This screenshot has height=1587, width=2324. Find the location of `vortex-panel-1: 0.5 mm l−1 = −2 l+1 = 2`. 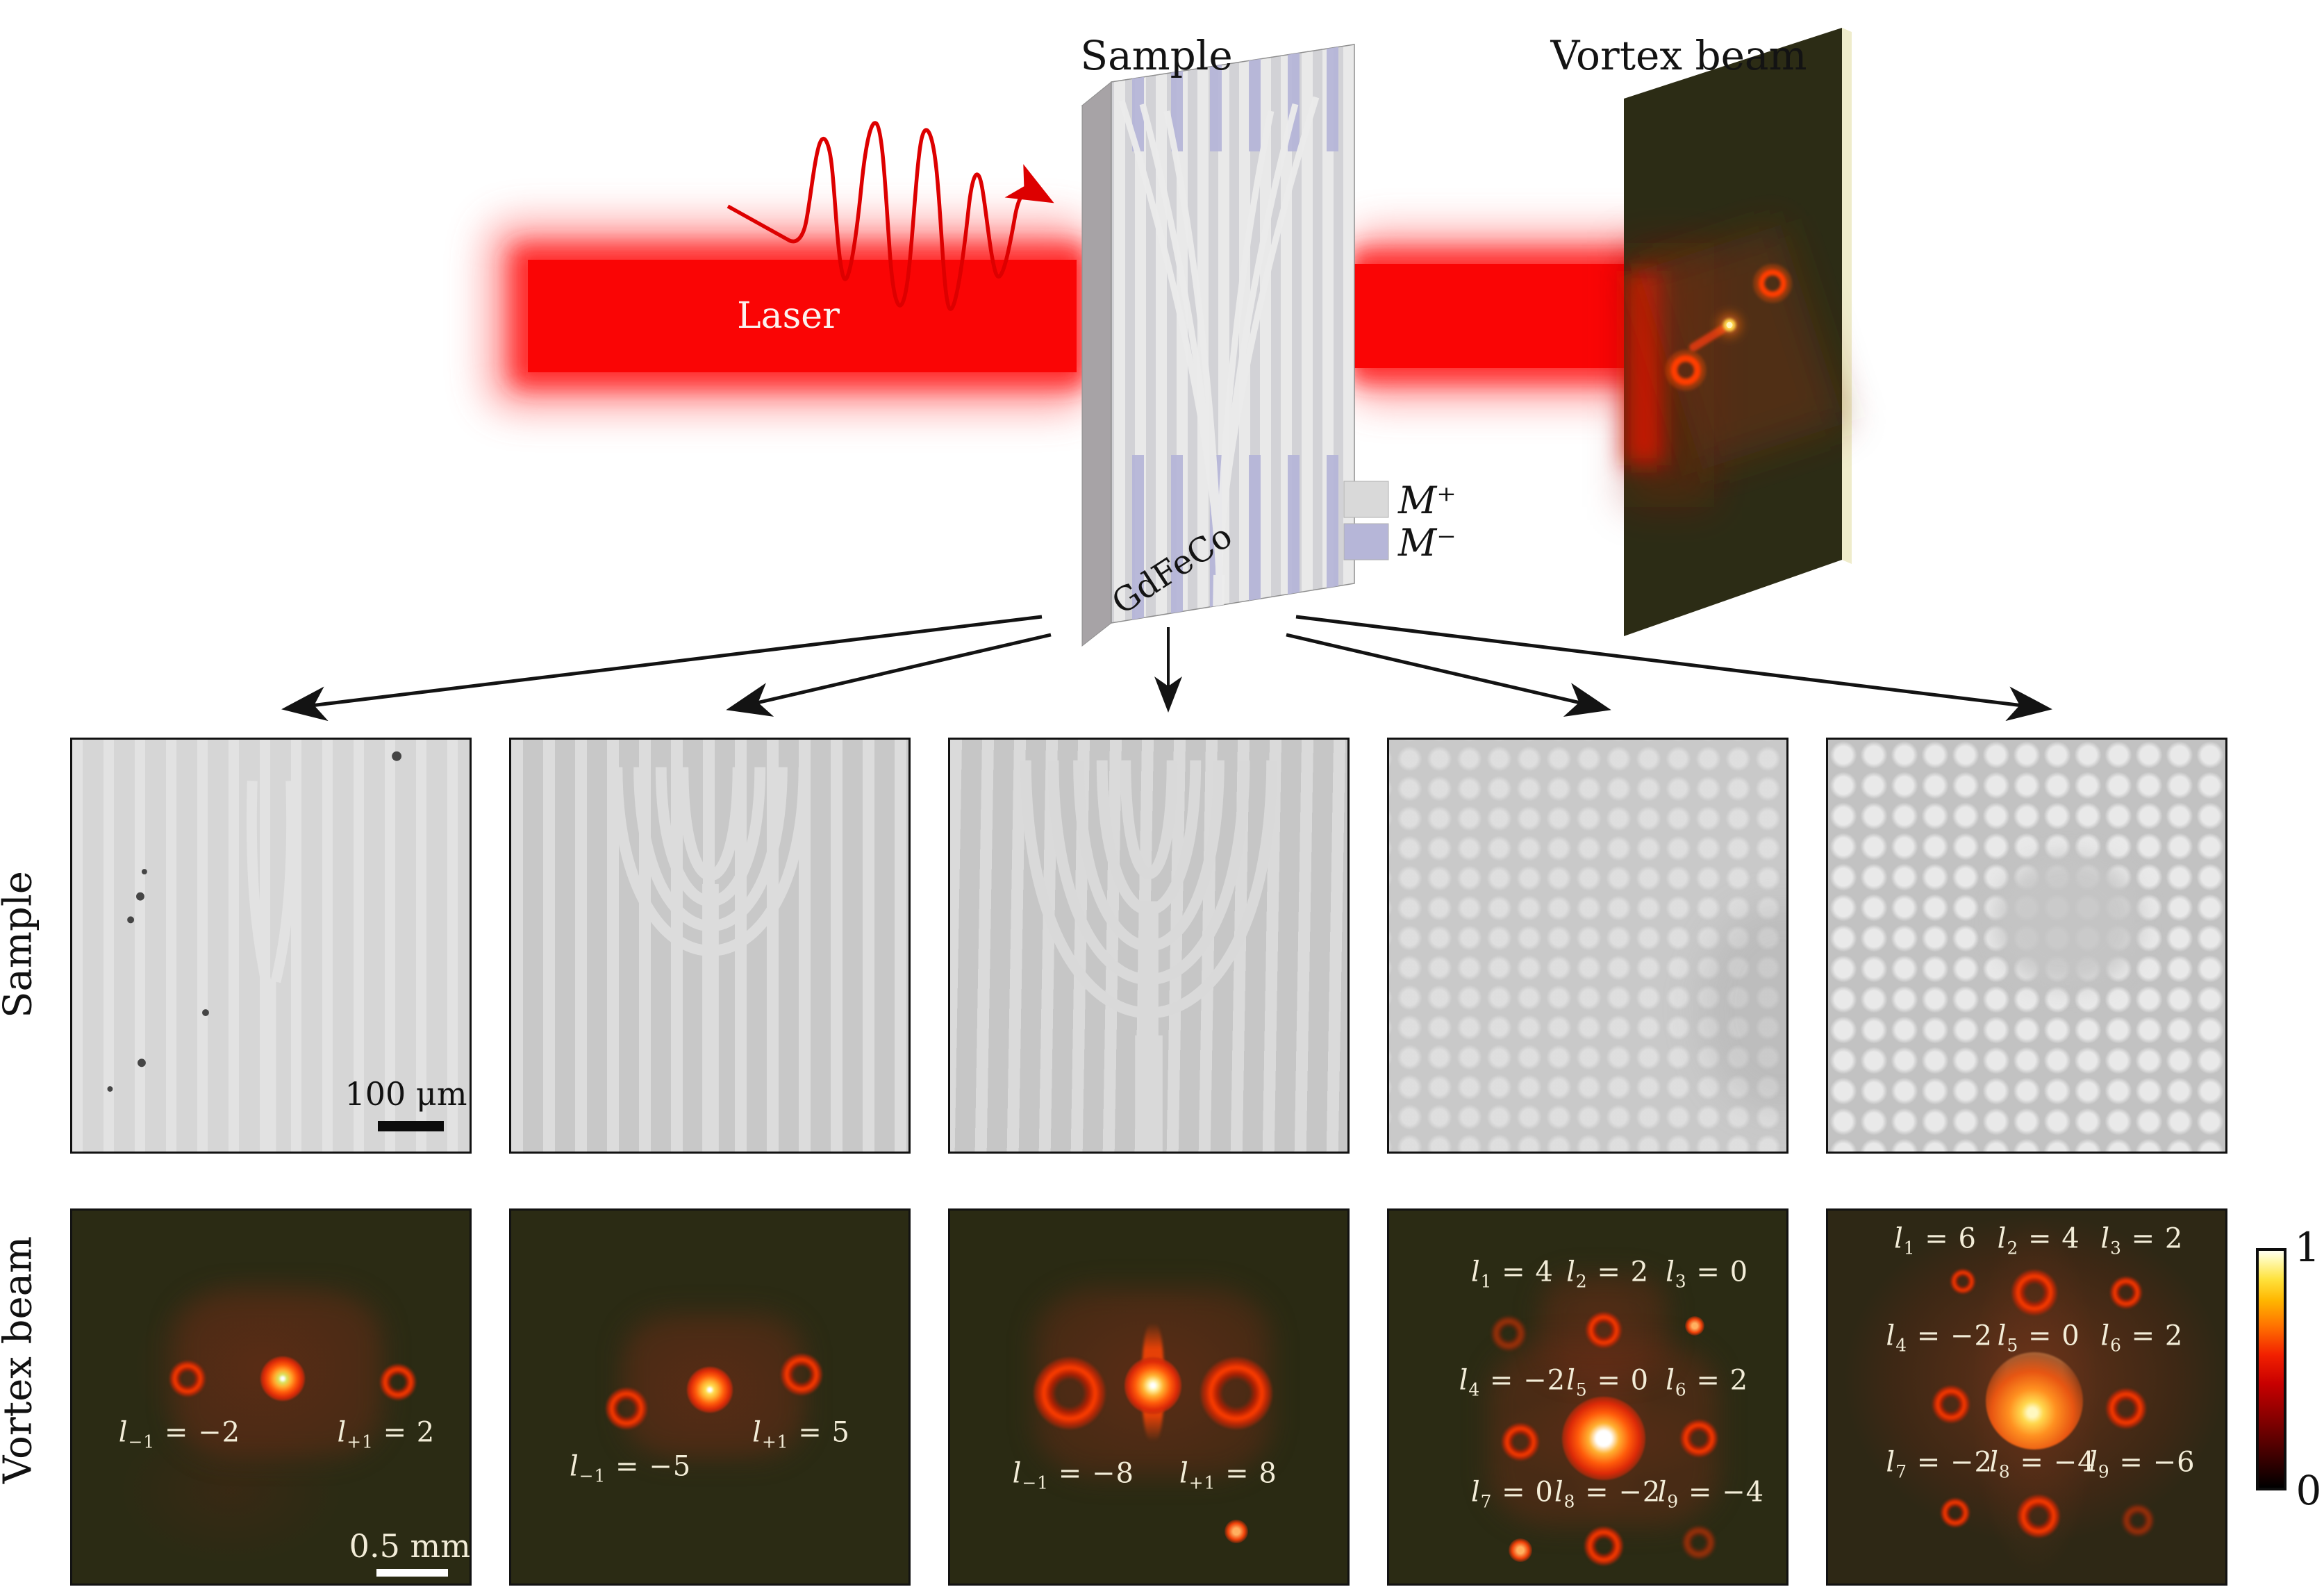

vortex-panel-1: 0.5 mm l−1 = −2 l+1 = 2 is located at coordinates (271, 1397).